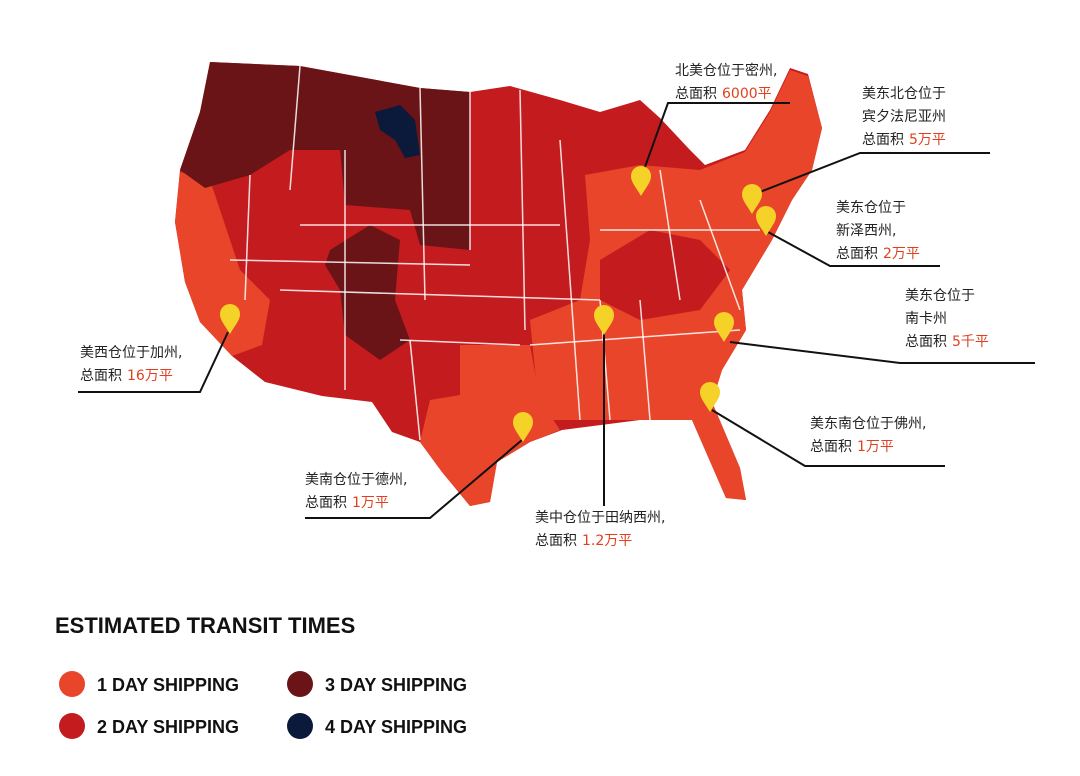 Image resolution: width=1080 pixels, height=776 pixels. What do you see at coordinates (926, 319) in the screenshot?
I see `warehouse-name: 南卡州` at bounding box center [926, 319].